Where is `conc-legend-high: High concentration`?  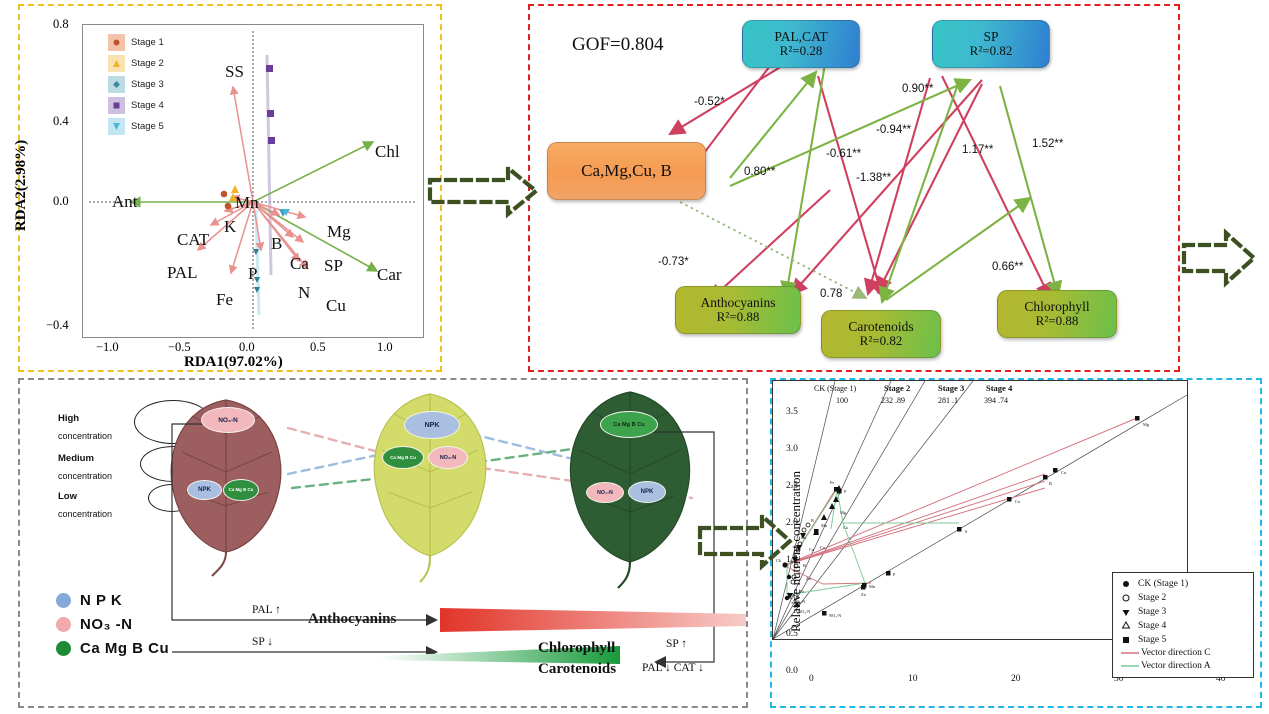
conc-legend-high: High concentration is located at coordinates (85, 425).